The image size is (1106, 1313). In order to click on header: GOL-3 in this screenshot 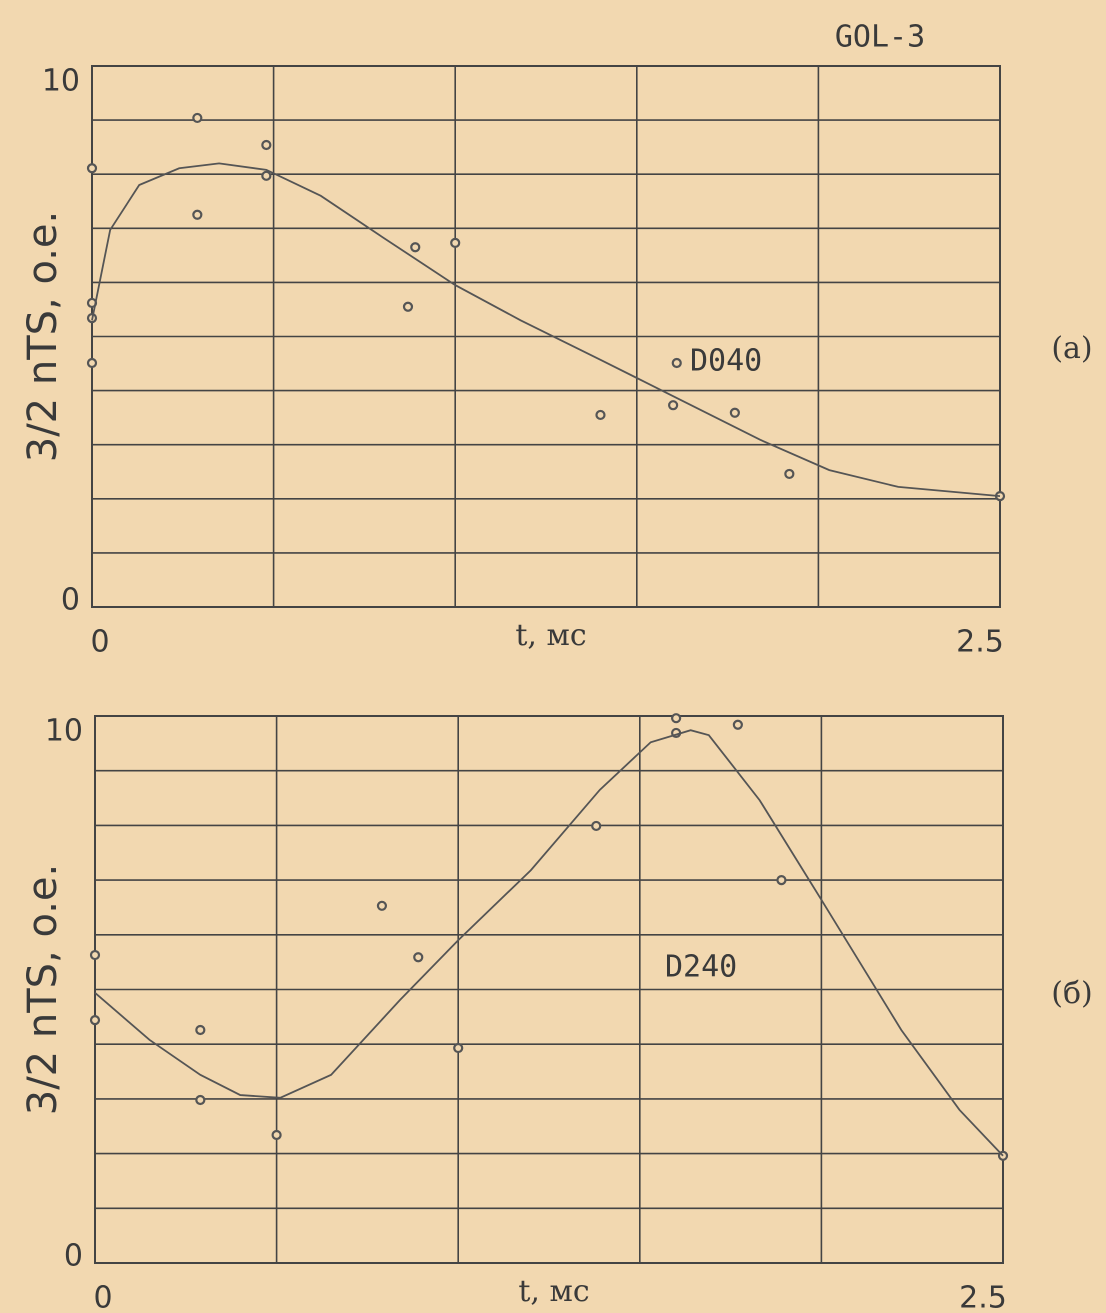, I will do `click(880, 37)`.